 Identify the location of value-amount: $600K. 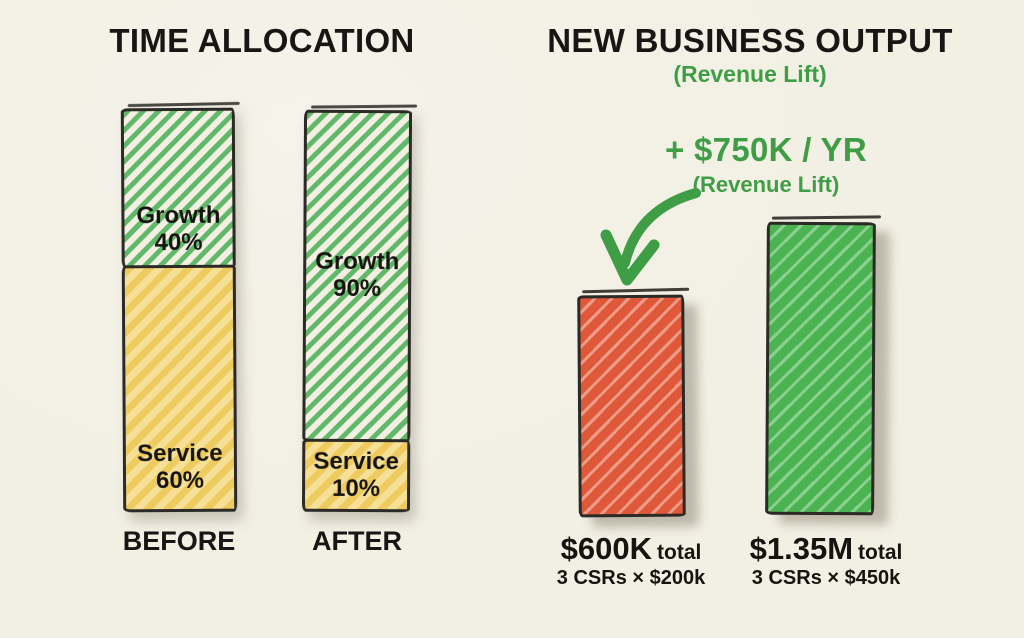
(606, 548).